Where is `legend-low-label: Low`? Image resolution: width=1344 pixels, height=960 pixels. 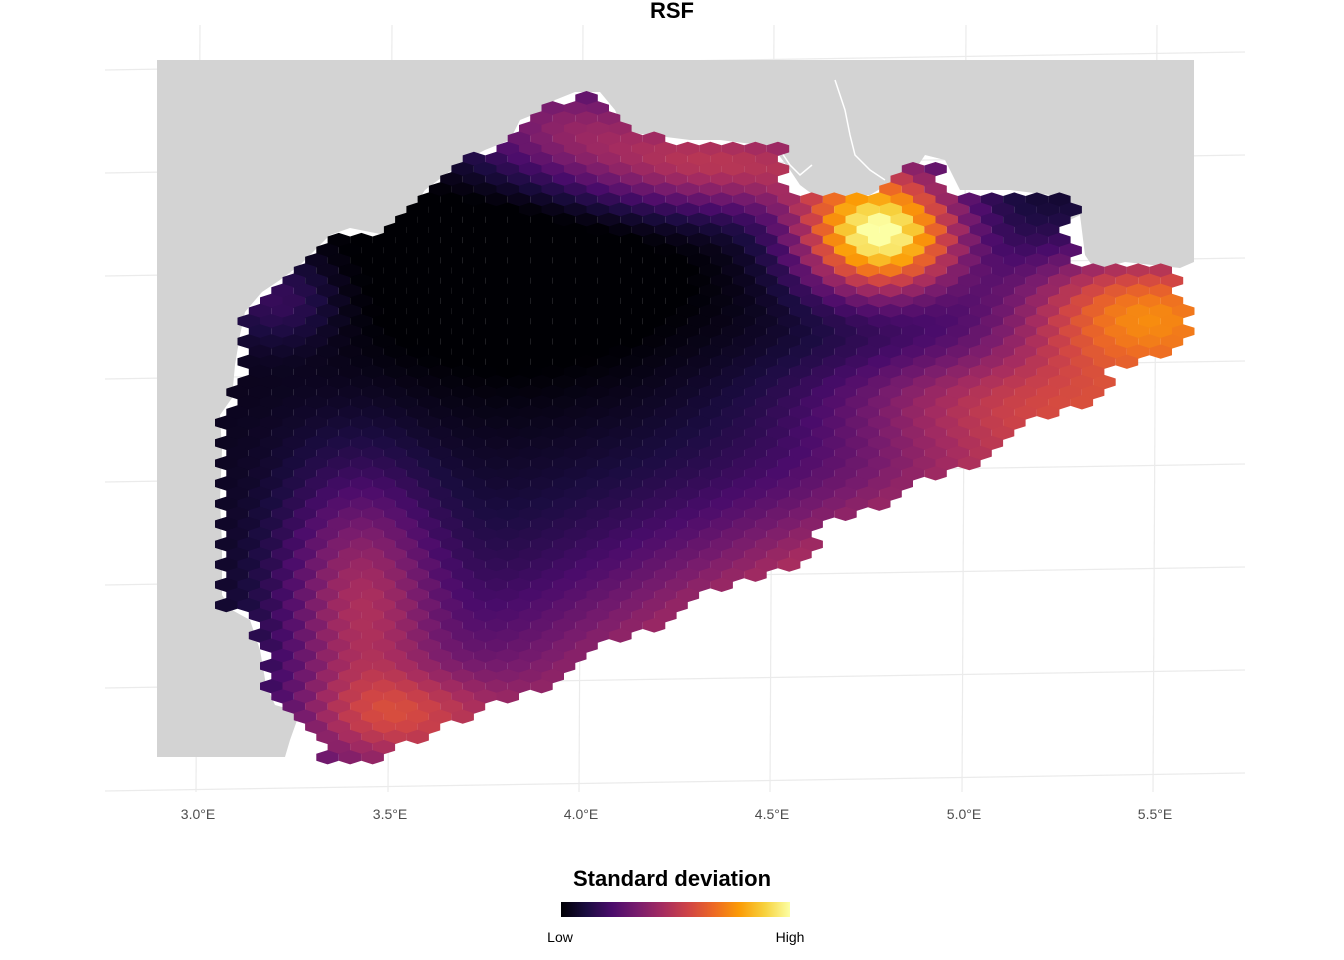 legend-low-label: Low is located at coordinates (560, 937).